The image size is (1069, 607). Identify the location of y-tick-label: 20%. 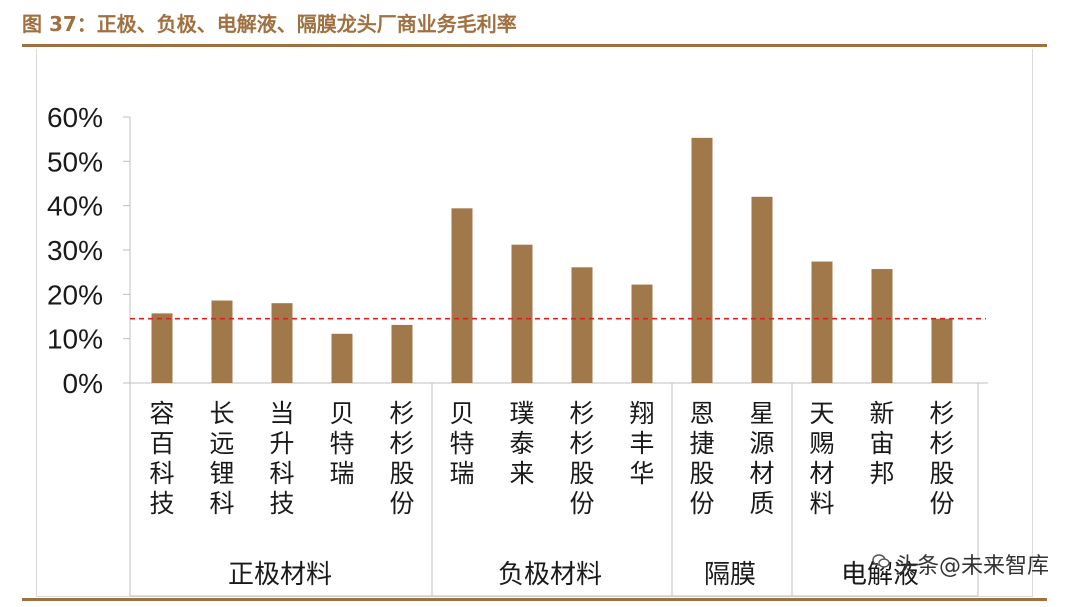
(75, 294).